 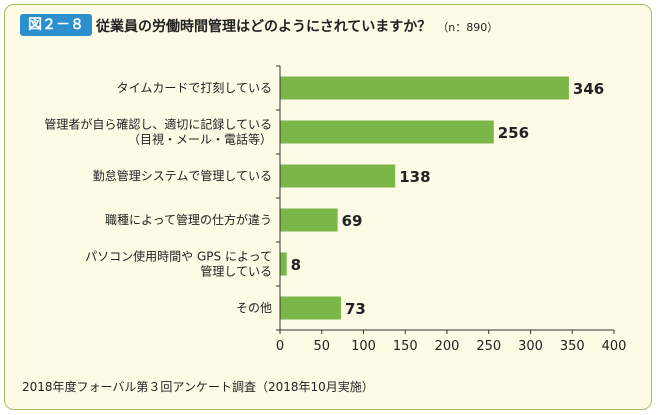 What do you see at coordinates (530, 346) in the screenshot?
I see `x-tick-label: 300` at bounding box center [530, 346].